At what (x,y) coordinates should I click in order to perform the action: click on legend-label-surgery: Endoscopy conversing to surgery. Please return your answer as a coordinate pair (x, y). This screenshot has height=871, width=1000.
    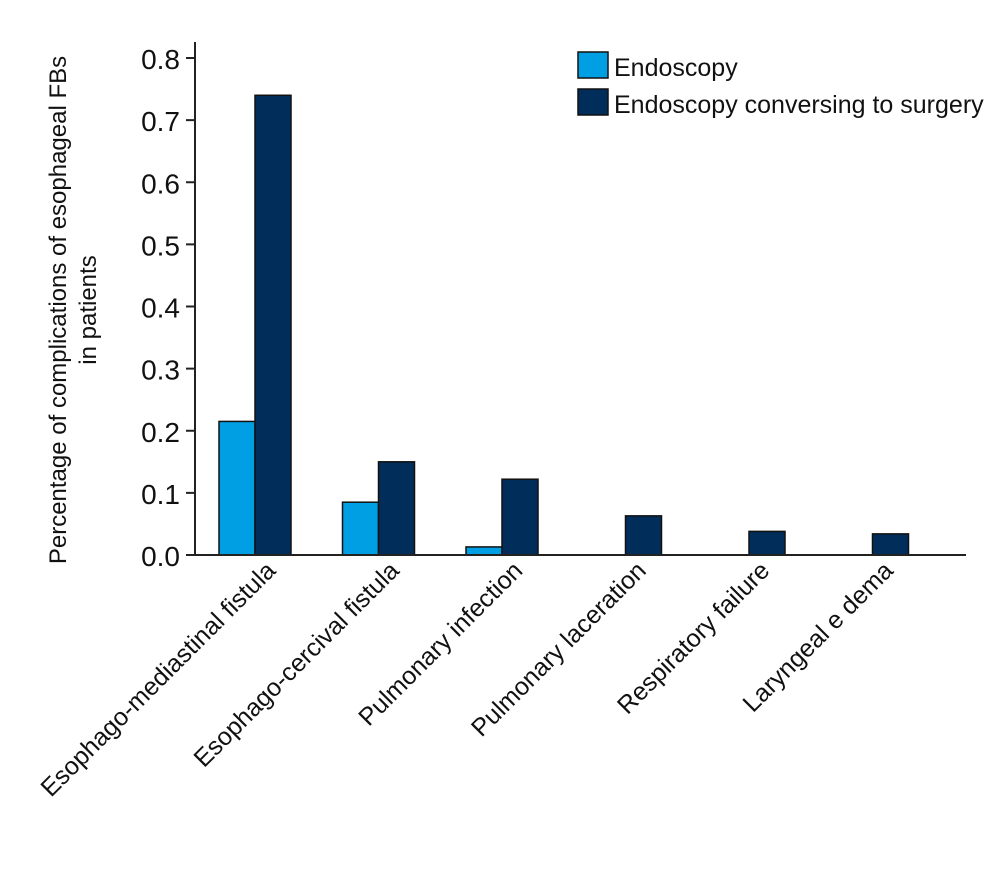
    Looking at the image, I should click on (799, 105).